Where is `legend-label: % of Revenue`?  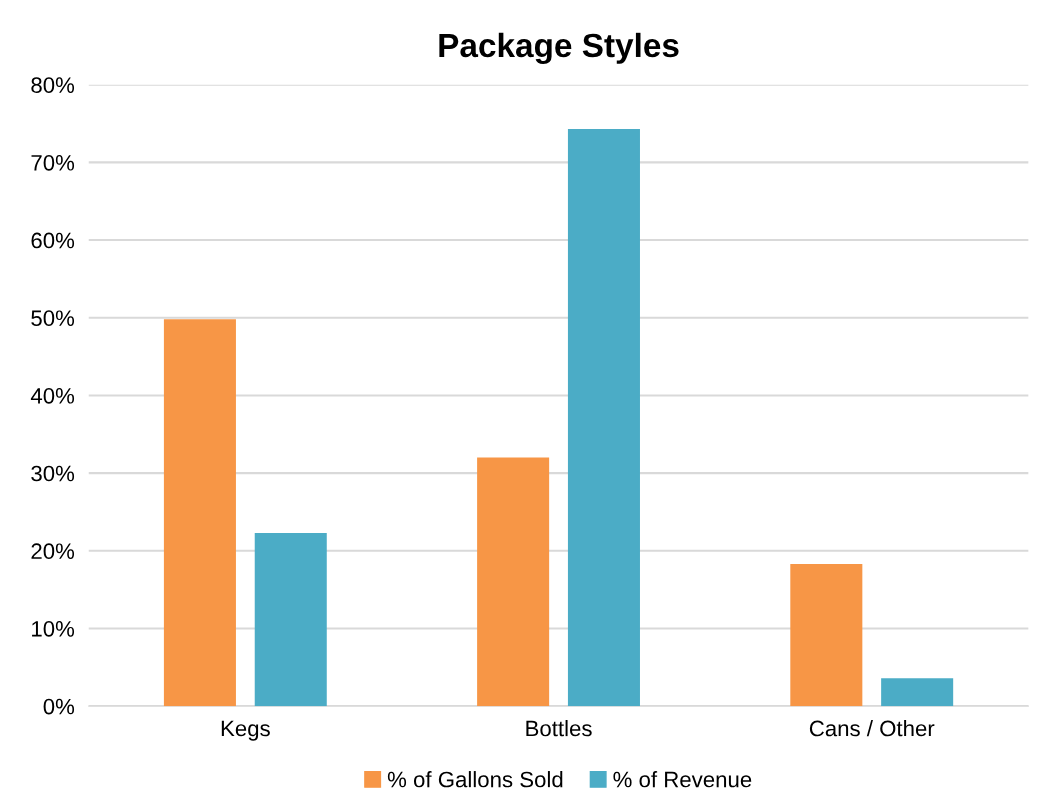
legend-label: % of Revenue is located at coordinates (682, 779).